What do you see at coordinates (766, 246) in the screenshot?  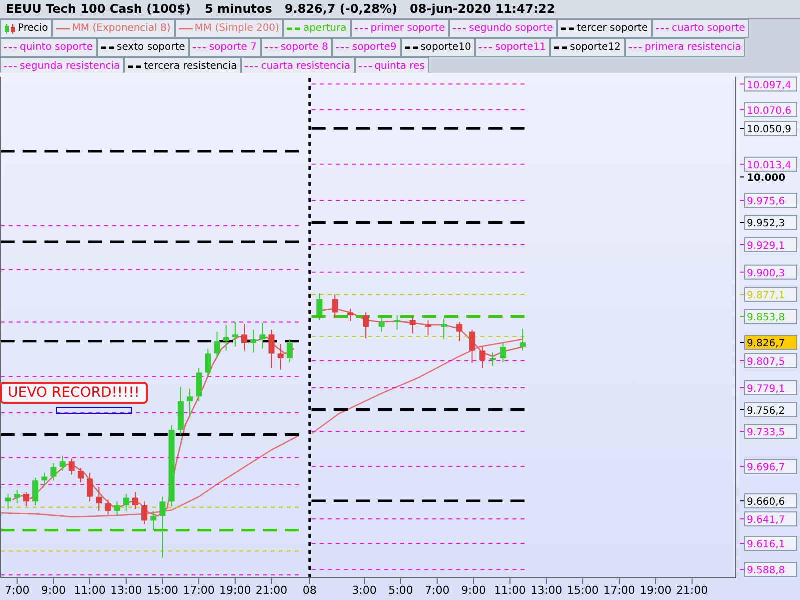 I see `y-tick-label: 9.929,1` at bounding box center [766, 246].